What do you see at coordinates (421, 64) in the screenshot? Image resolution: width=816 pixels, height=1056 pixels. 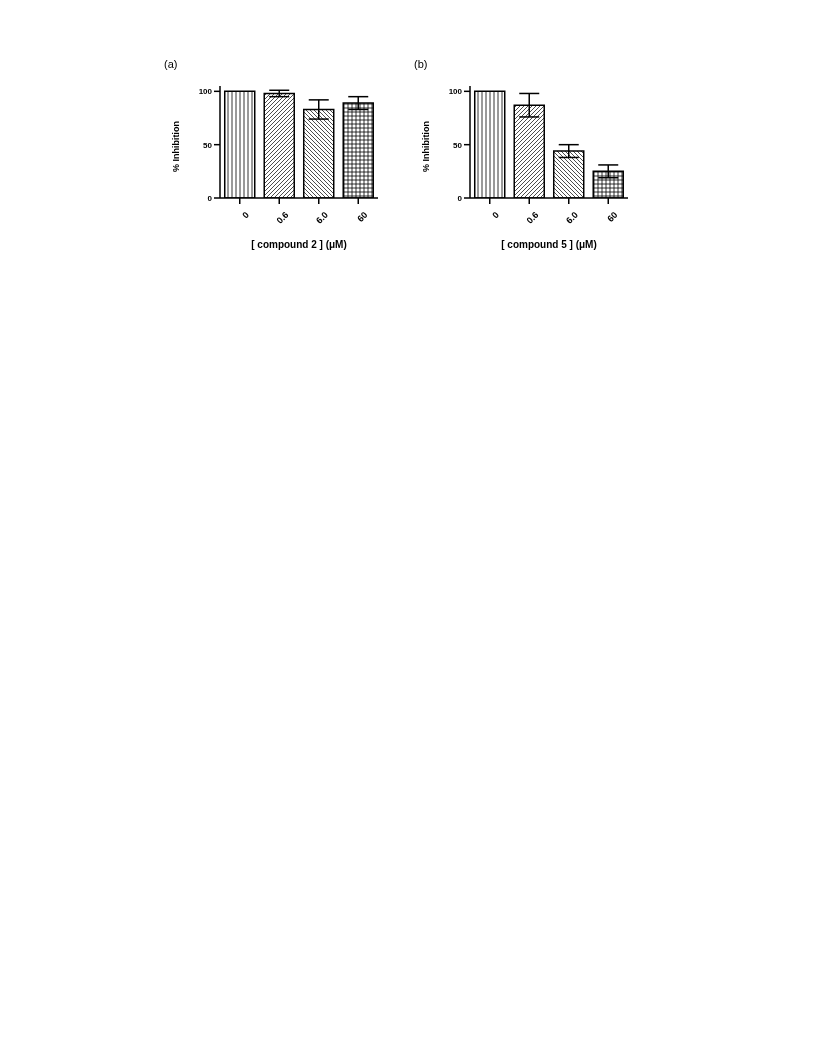 I see `chart-title: (b)` at bounding box center [421, 64].